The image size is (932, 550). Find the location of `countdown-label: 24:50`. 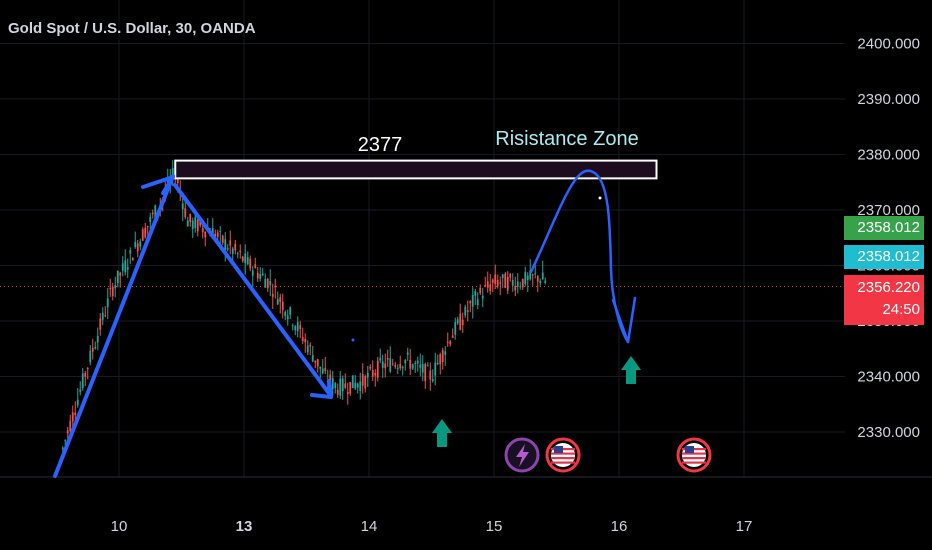

countdown-label: 24:50 is located at coordinates (901, 309).